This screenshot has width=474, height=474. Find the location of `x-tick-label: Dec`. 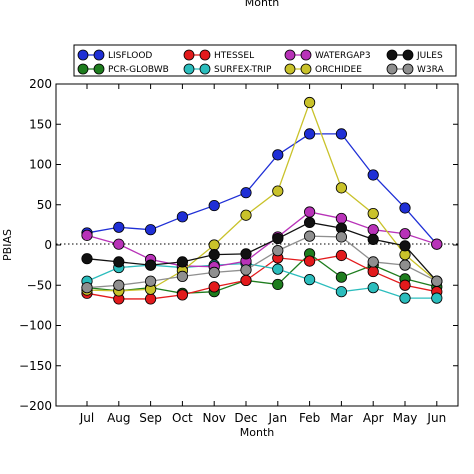

x-tick-label: Dec is located at coordinates (245, 418).